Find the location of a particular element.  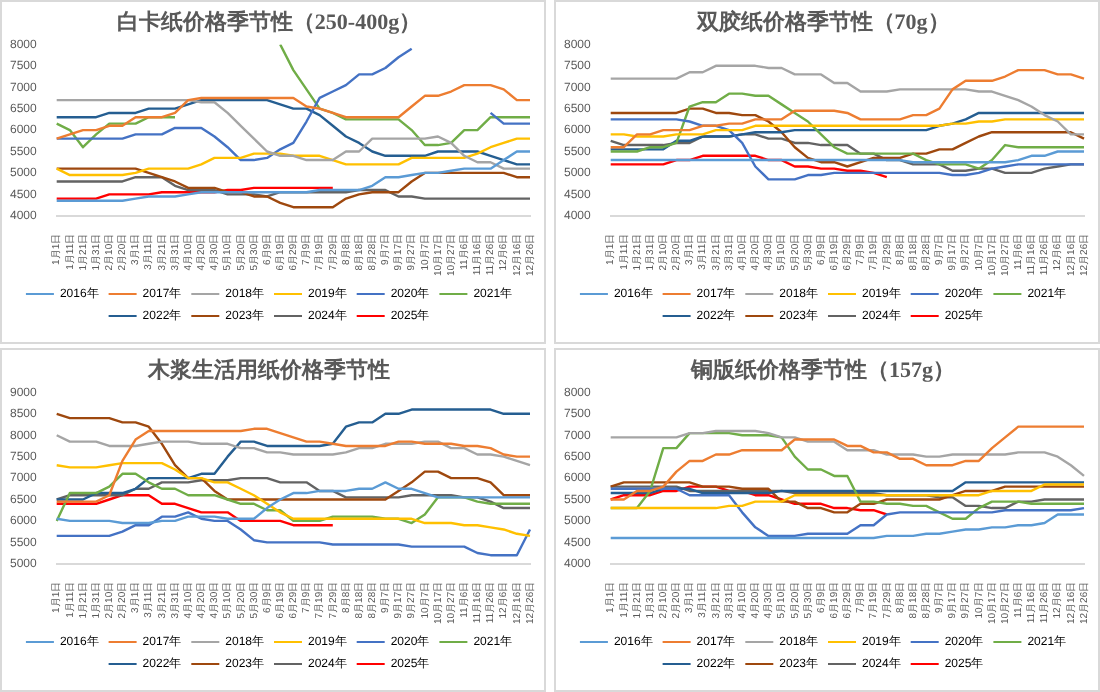

chart-title: 铜版纸价格季节性（157g） is located at coordinates (822, 369).